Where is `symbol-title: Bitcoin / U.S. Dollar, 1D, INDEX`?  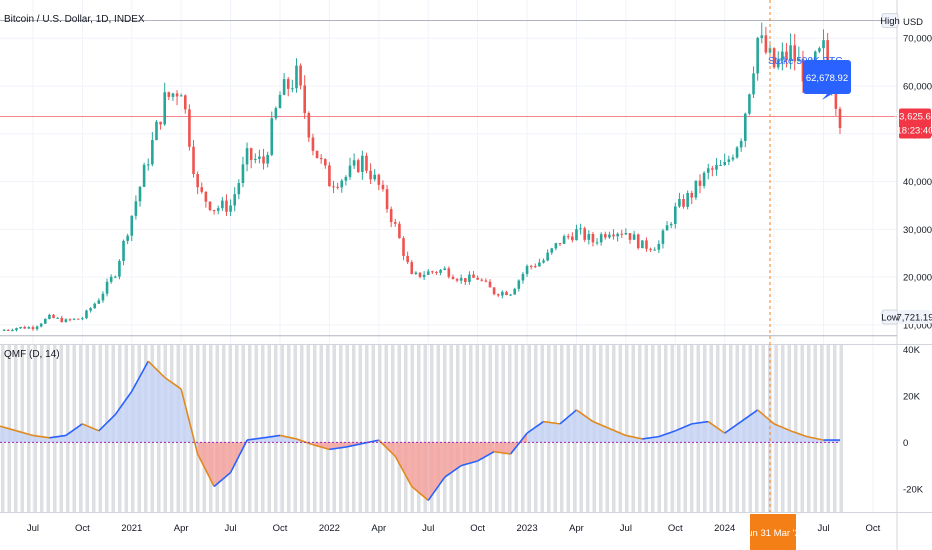
symbol-title: Bitcoin / U.S. Dollar, 1D, INDEX is located at coordinates (74, 19).